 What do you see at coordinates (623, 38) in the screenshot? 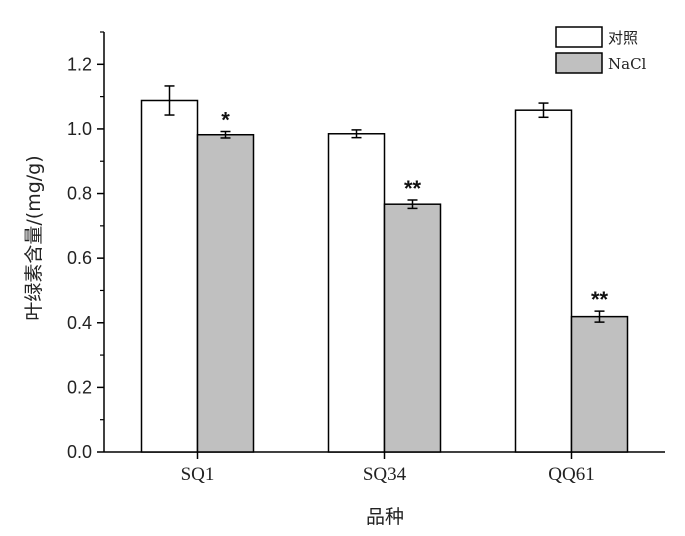
I see `legend-label-control: 对照` at bounding box center [623, 38].